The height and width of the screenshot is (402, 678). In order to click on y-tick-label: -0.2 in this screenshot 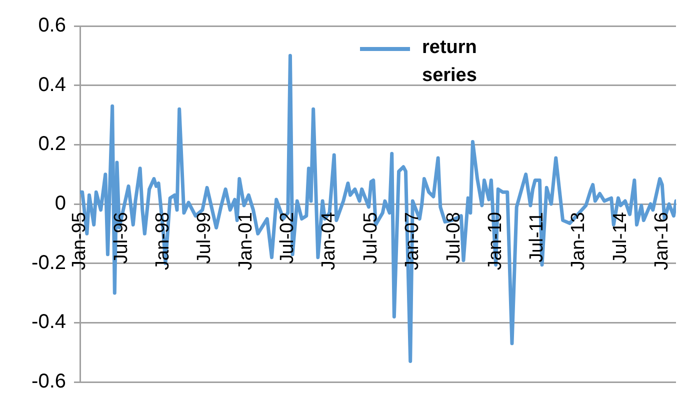, I will do `click(49, 263)`.